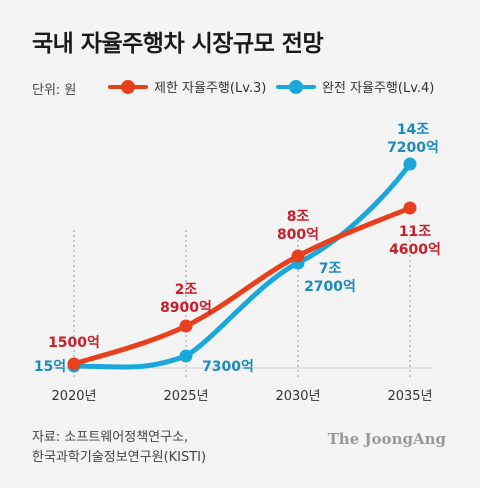  Describe the element at coordinates (185, 396) in the screenshot. I see `x-tick-label: 2025년` at that location.